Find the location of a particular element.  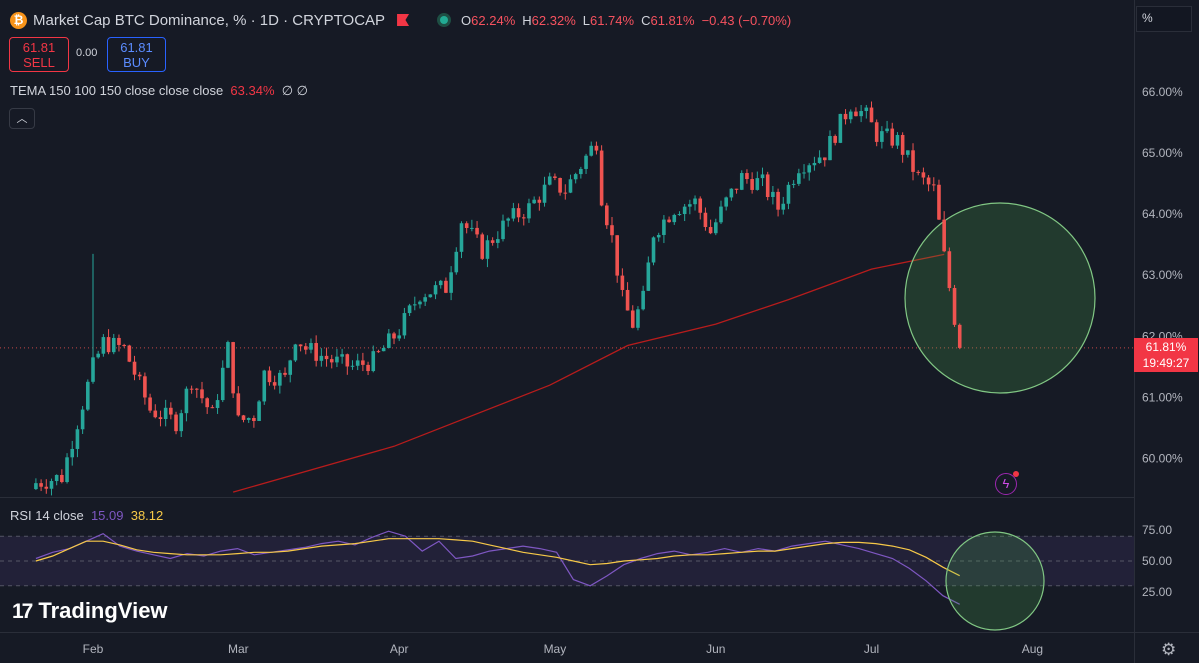

flag-icon is located at coordinates (403, 20).